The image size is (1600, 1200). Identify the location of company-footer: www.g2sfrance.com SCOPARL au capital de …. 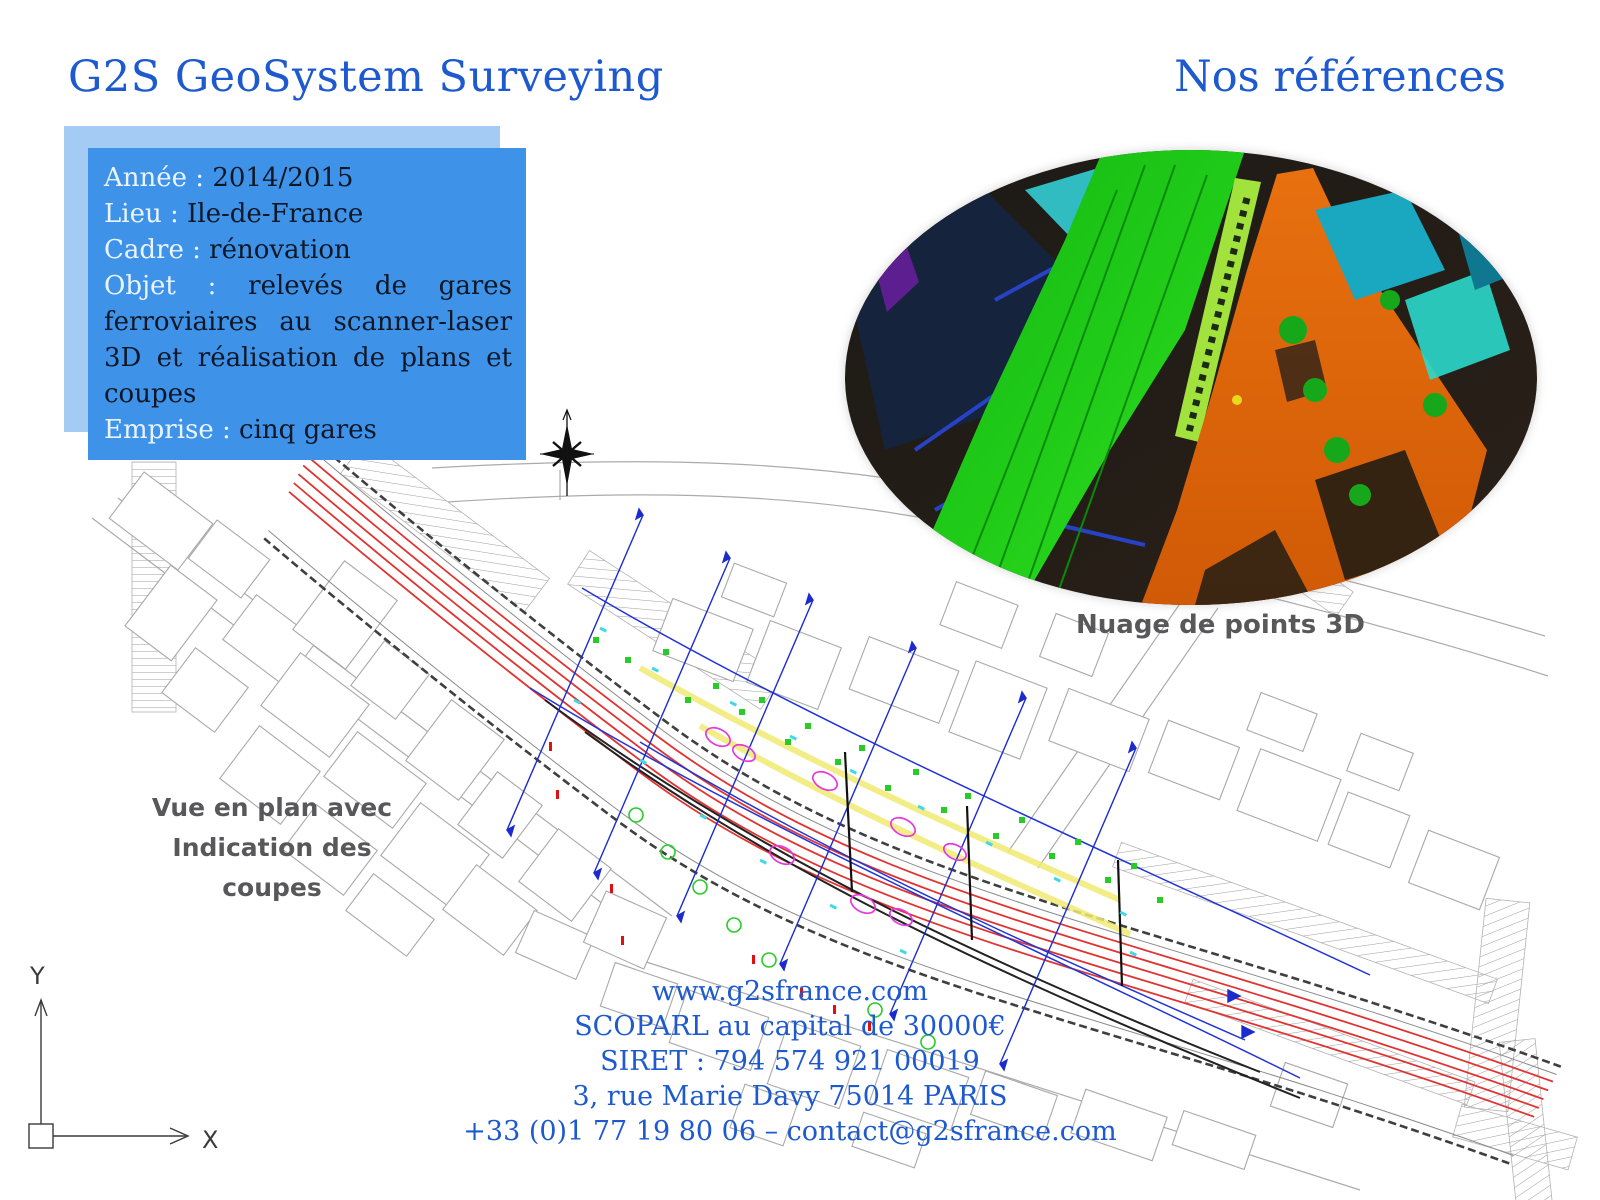
(790, 1061).